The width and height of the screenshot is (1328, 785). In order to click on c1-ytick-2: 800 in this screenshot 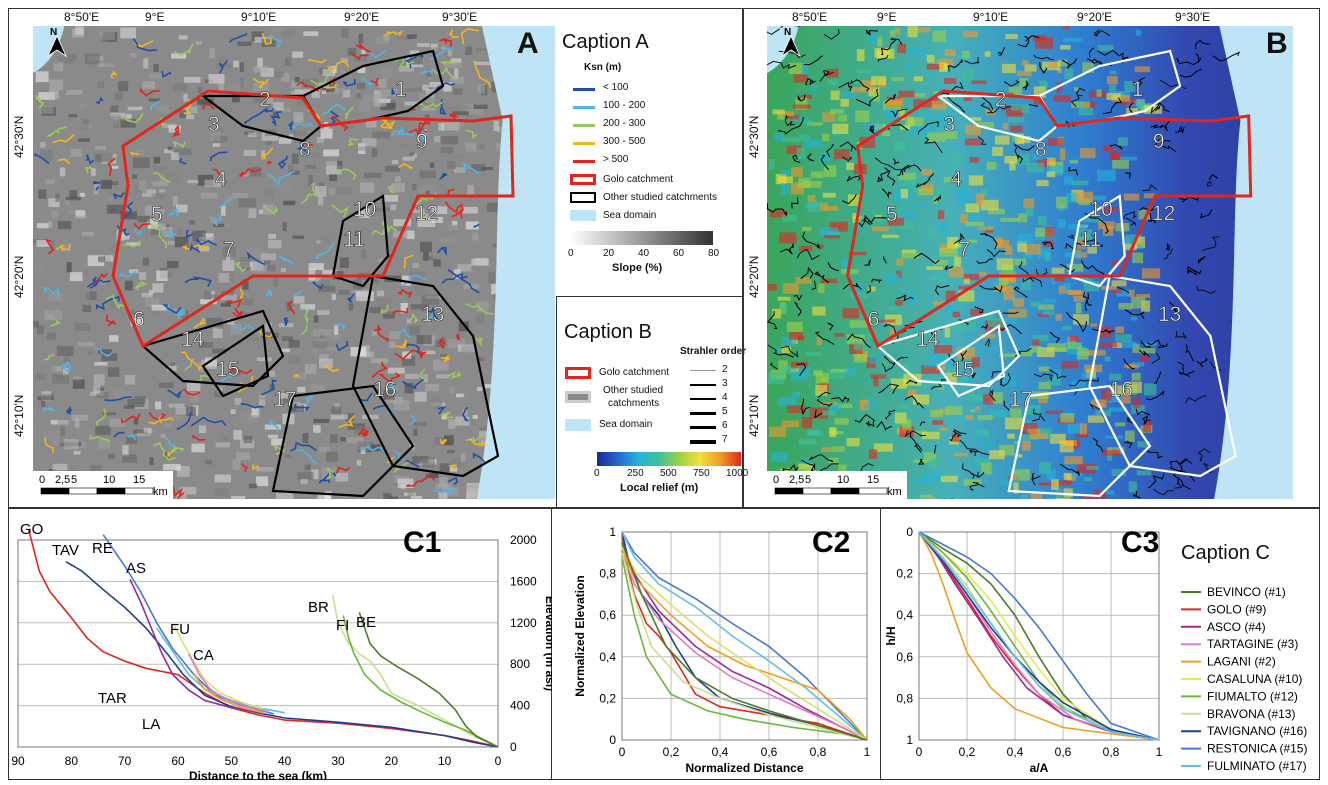, I will do `click(520, 664)`.